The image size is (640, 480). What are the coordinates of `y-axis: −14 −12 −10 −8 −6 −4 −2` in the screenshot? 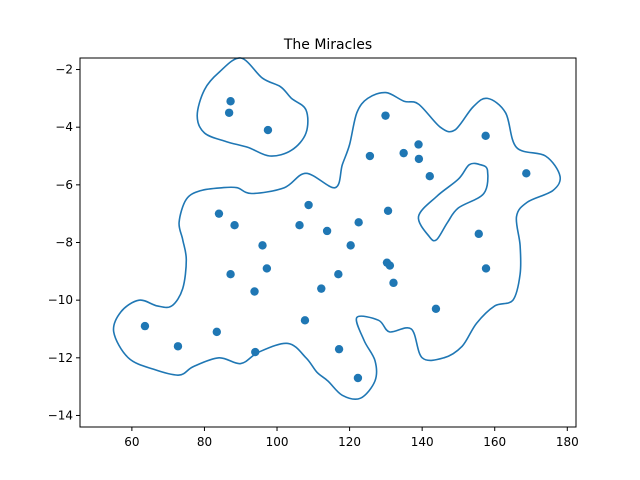 It's located at (64, 242).